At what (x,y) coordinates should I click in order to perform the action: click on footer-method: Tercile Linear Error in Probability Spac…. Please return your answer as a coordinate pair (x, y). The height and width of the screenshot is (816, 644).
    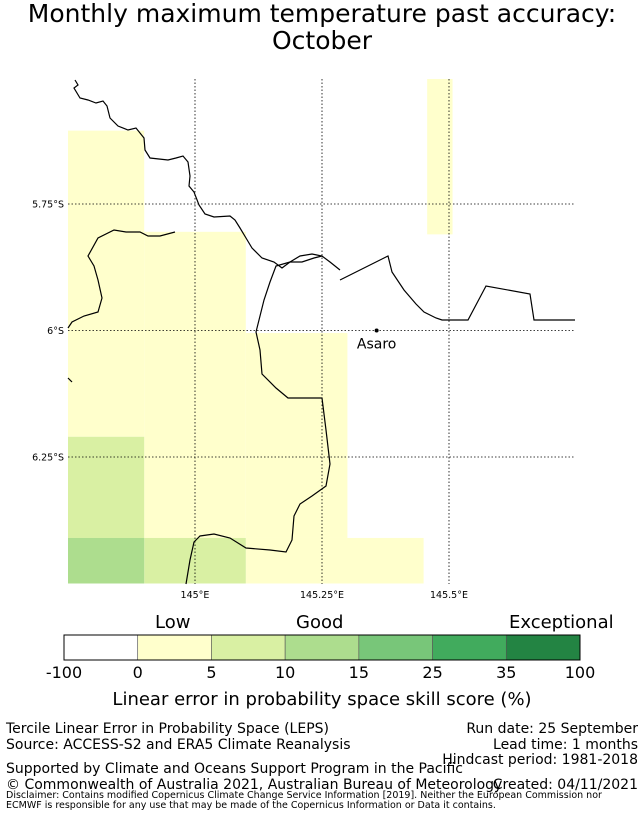
    Looking at the image, I should click on (167, 729).